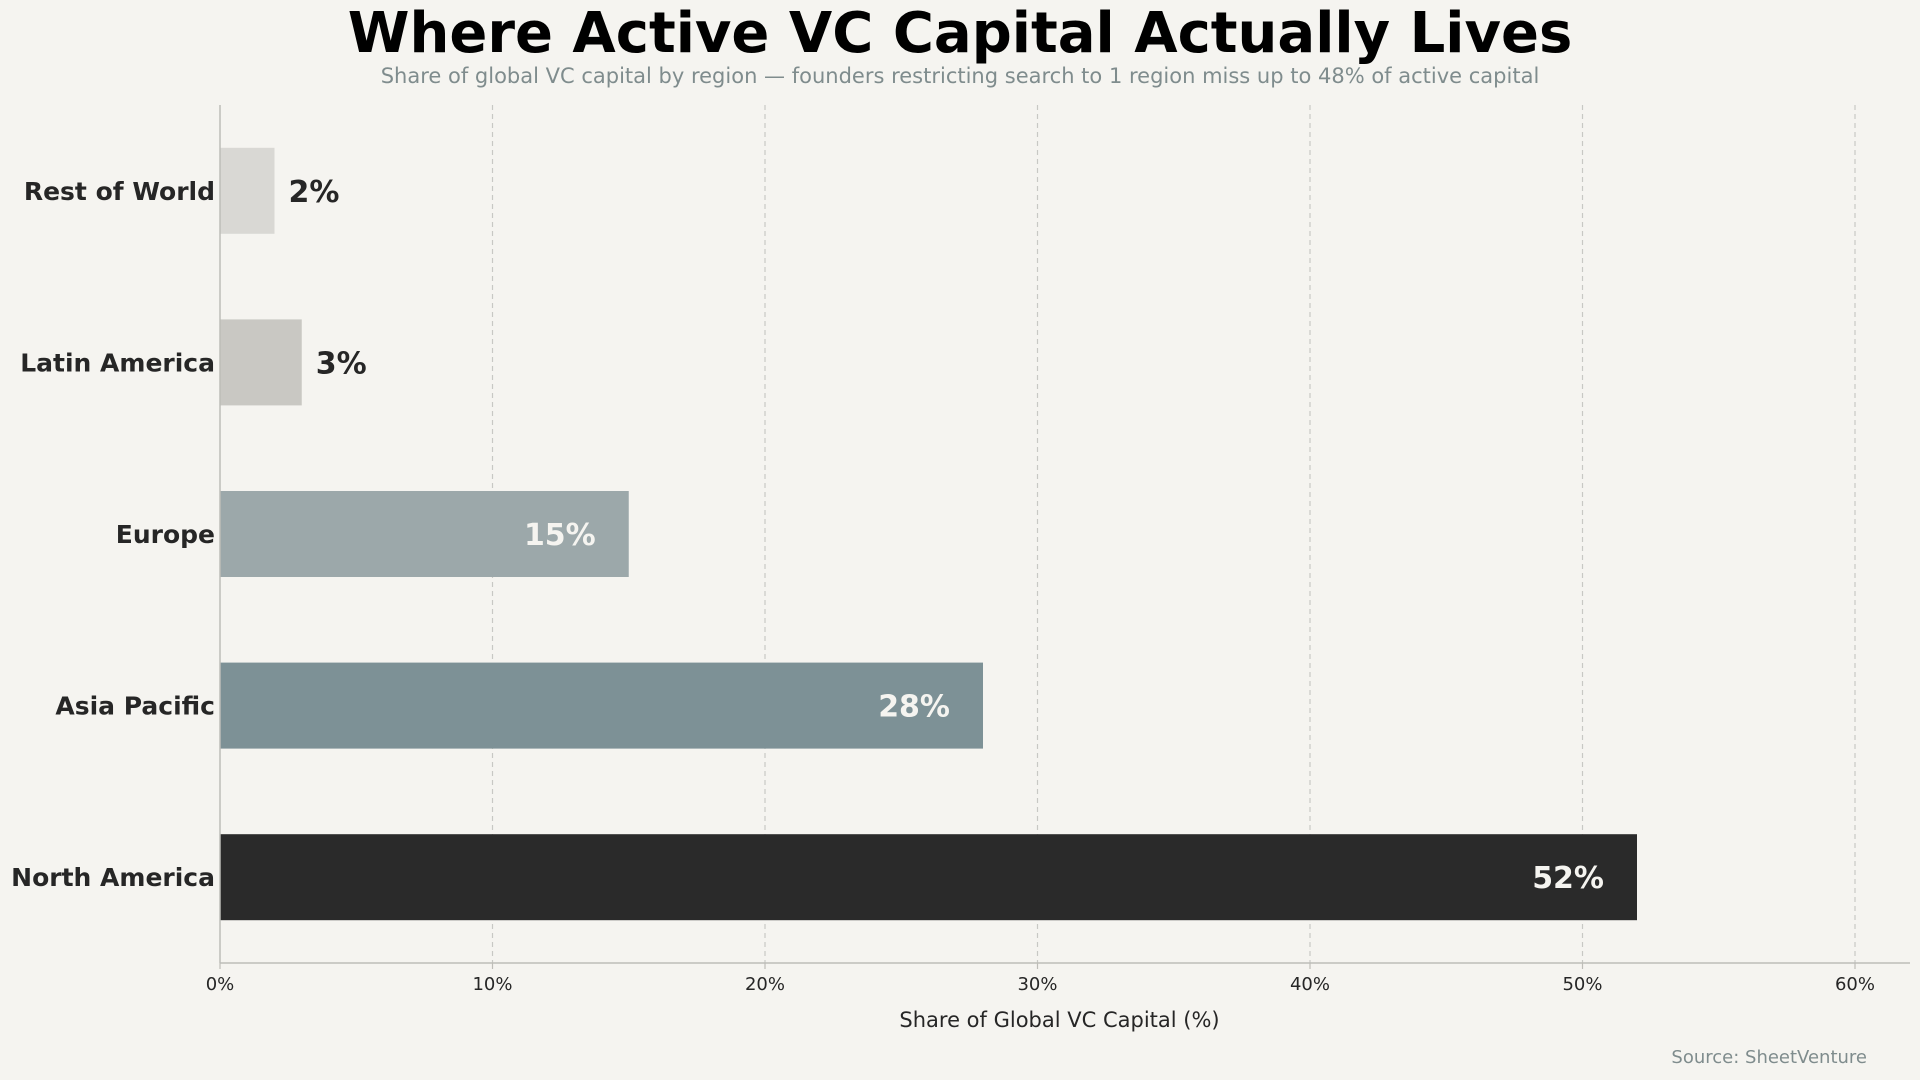  Describe the element at coordinates (341, 363) in the screenshot. I see `value-label: 3%` at that location.